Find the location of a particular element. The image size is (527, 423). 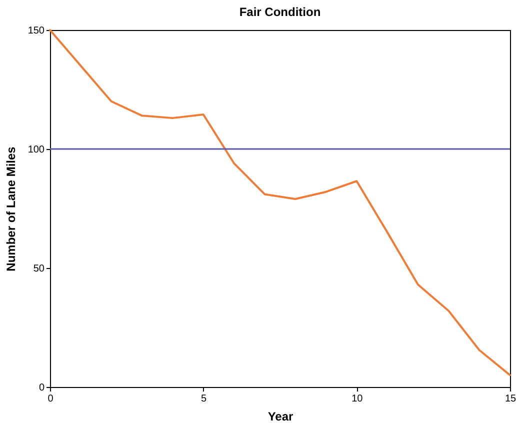

x-tick-label: 15 is located at coordinates (510, 399).